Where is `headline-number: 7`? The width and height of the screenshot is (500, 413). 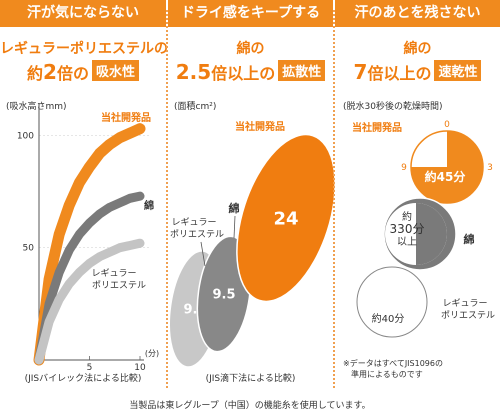 headline-number: 7 is located at coordinates (360, 72).